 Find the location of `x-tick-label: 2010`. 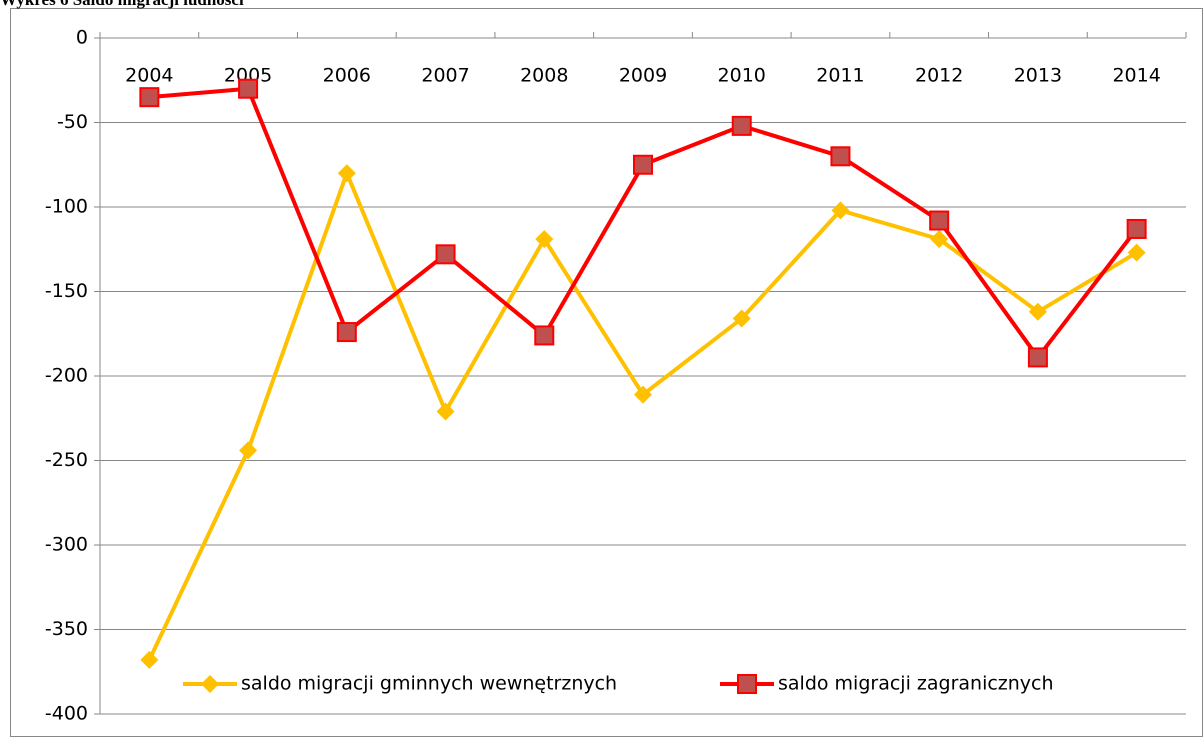

x-tick-label: 2010 is located at coordinates (742, 76).